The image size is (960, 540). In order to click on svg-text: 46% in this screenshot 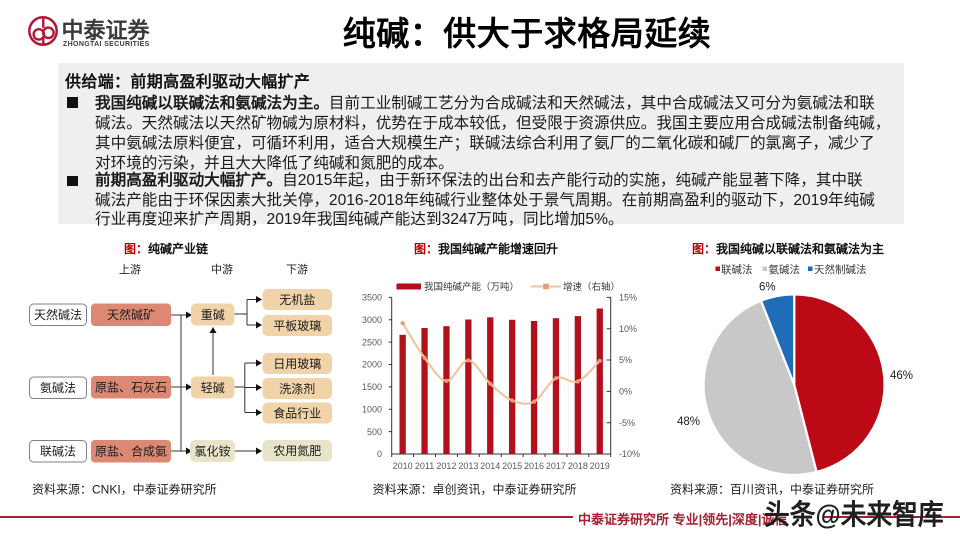, I will do `click(901, 376)`.